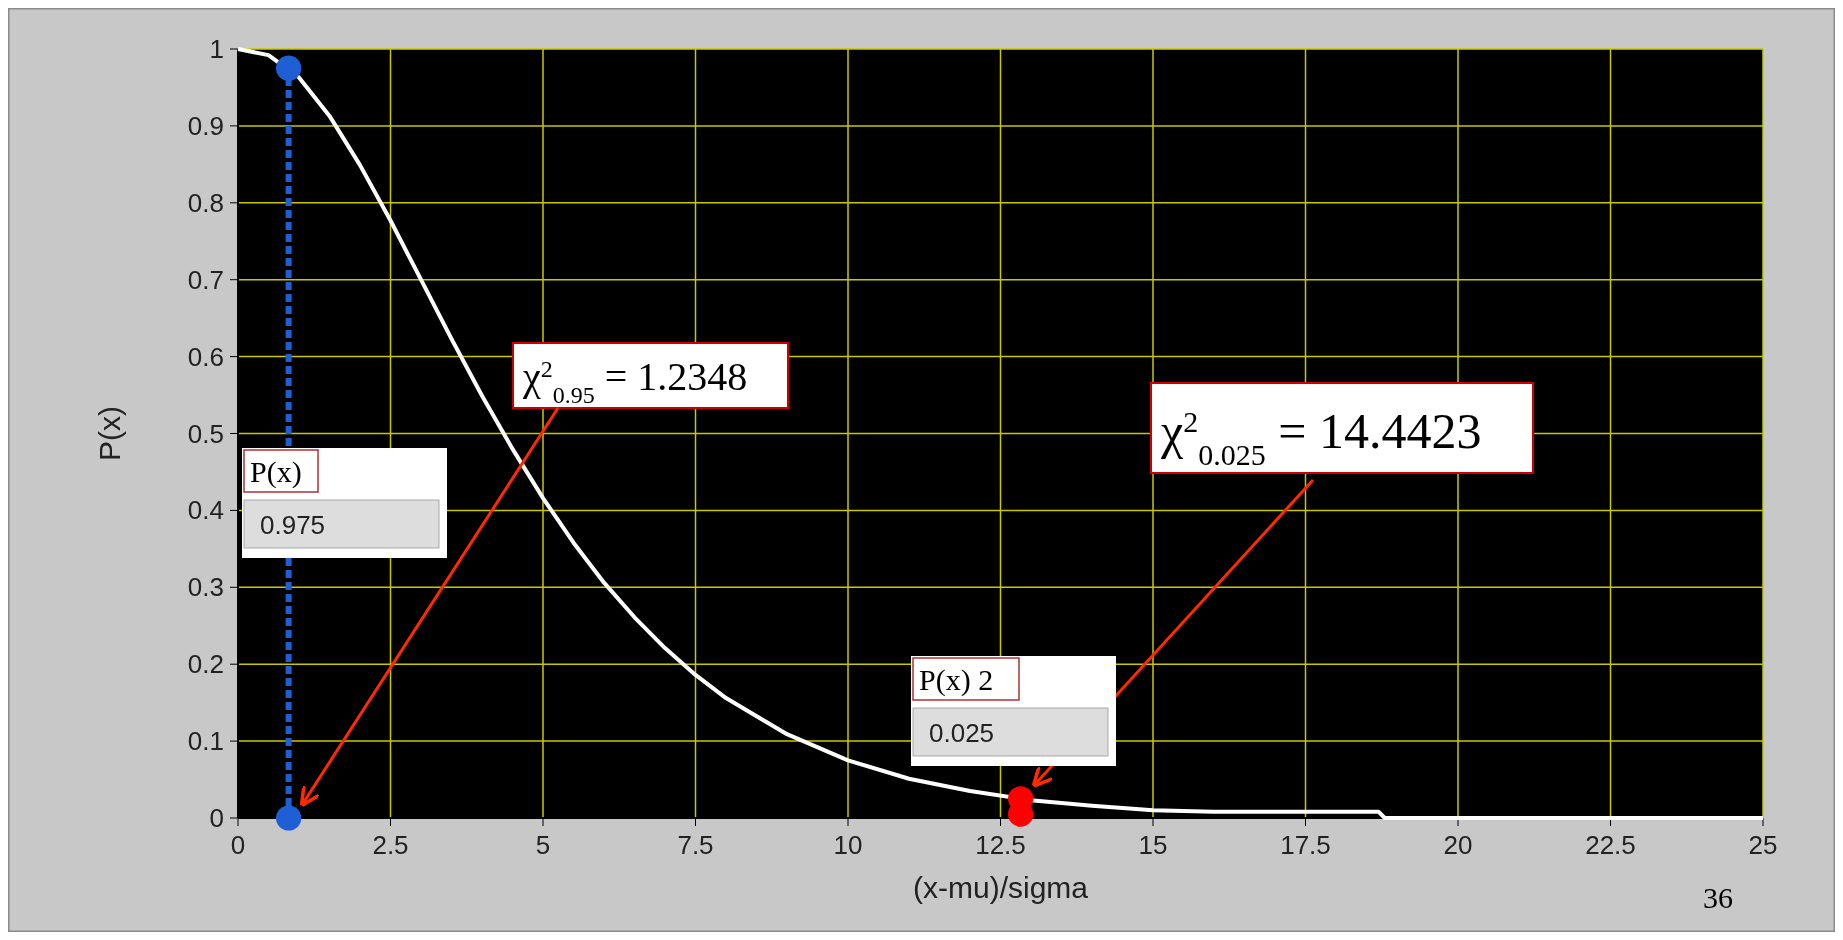 This screenshot has width=1843, height=940. Describe the element at coordinates (1000, 845) in the screenshot. I see `x-tick-label: 12.5` at that location.